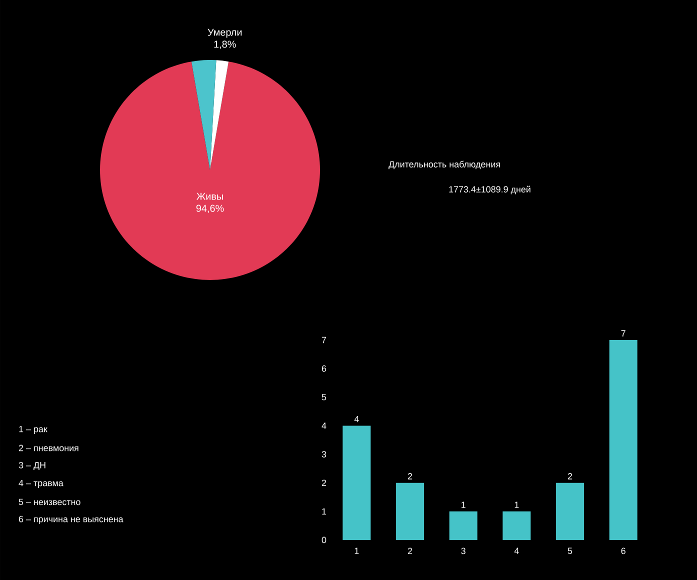 Image resolution: width=697 pixels, height=580 pixels. Describe the element at coordinates (356, 419) in the screenshot. I see `data-label: 4` at that location.